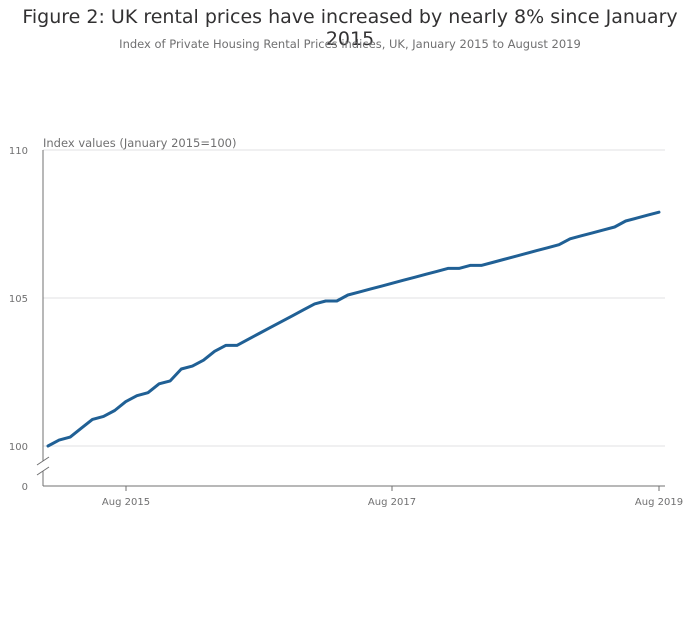 The image size is (700, 635). What do you see at coordinates (139, 143) in the screenshot?
I see `y-axis-label: Index values (January 2015=100)` at bounding box center [139, 143].